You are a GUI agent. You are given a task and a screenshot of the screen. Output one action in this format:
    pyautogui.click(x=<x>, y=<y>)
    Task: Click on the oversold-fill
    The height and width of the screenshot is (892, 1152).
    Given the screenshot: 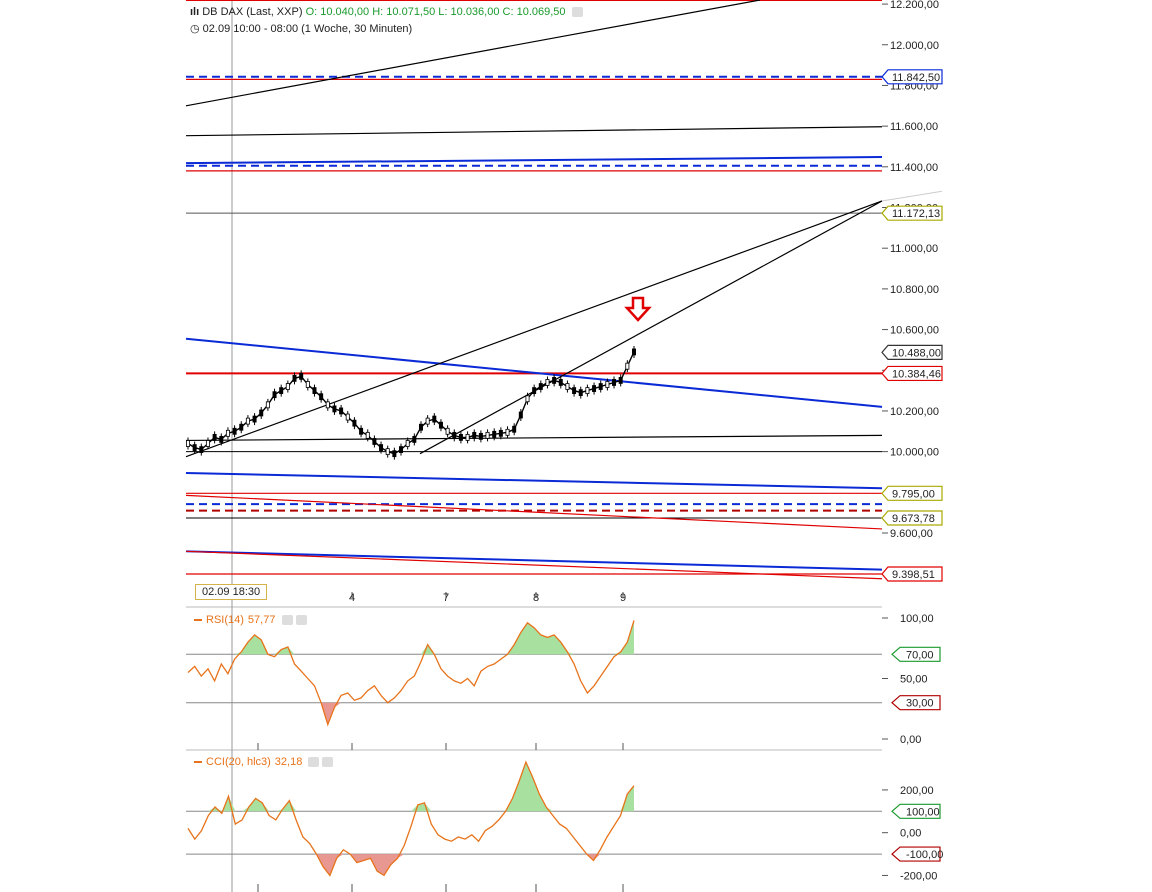 What is the action you would take?
    pyautogui.click(x=411, y=713)
    